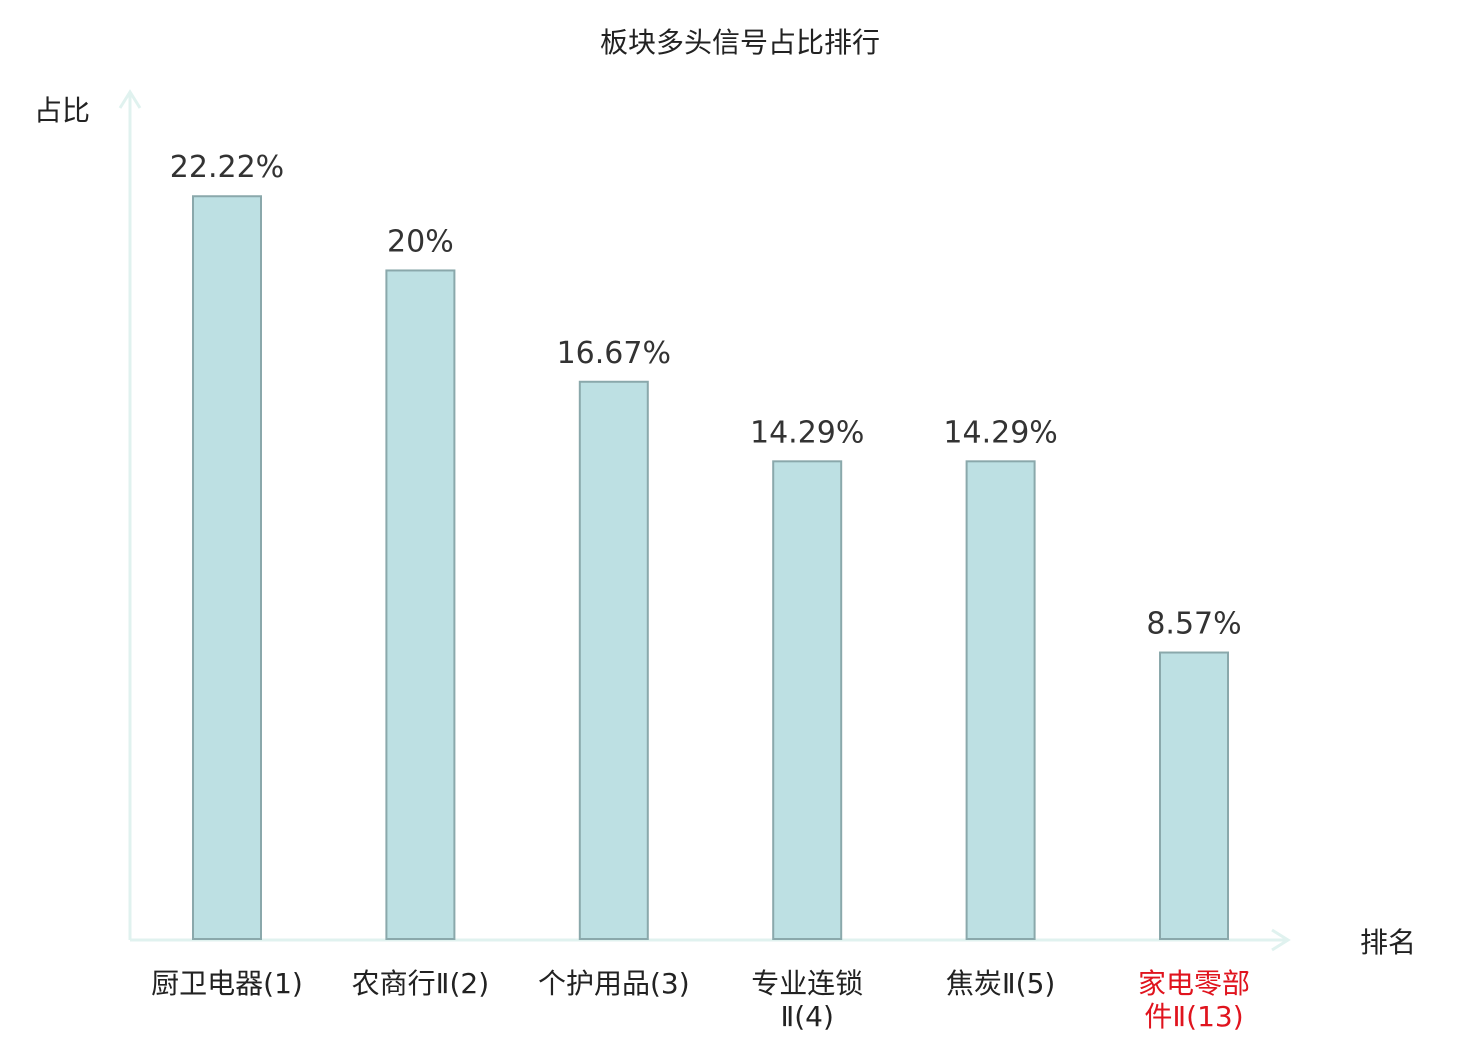  I want to click on y-axis-title: 占比, so click(62, 110).